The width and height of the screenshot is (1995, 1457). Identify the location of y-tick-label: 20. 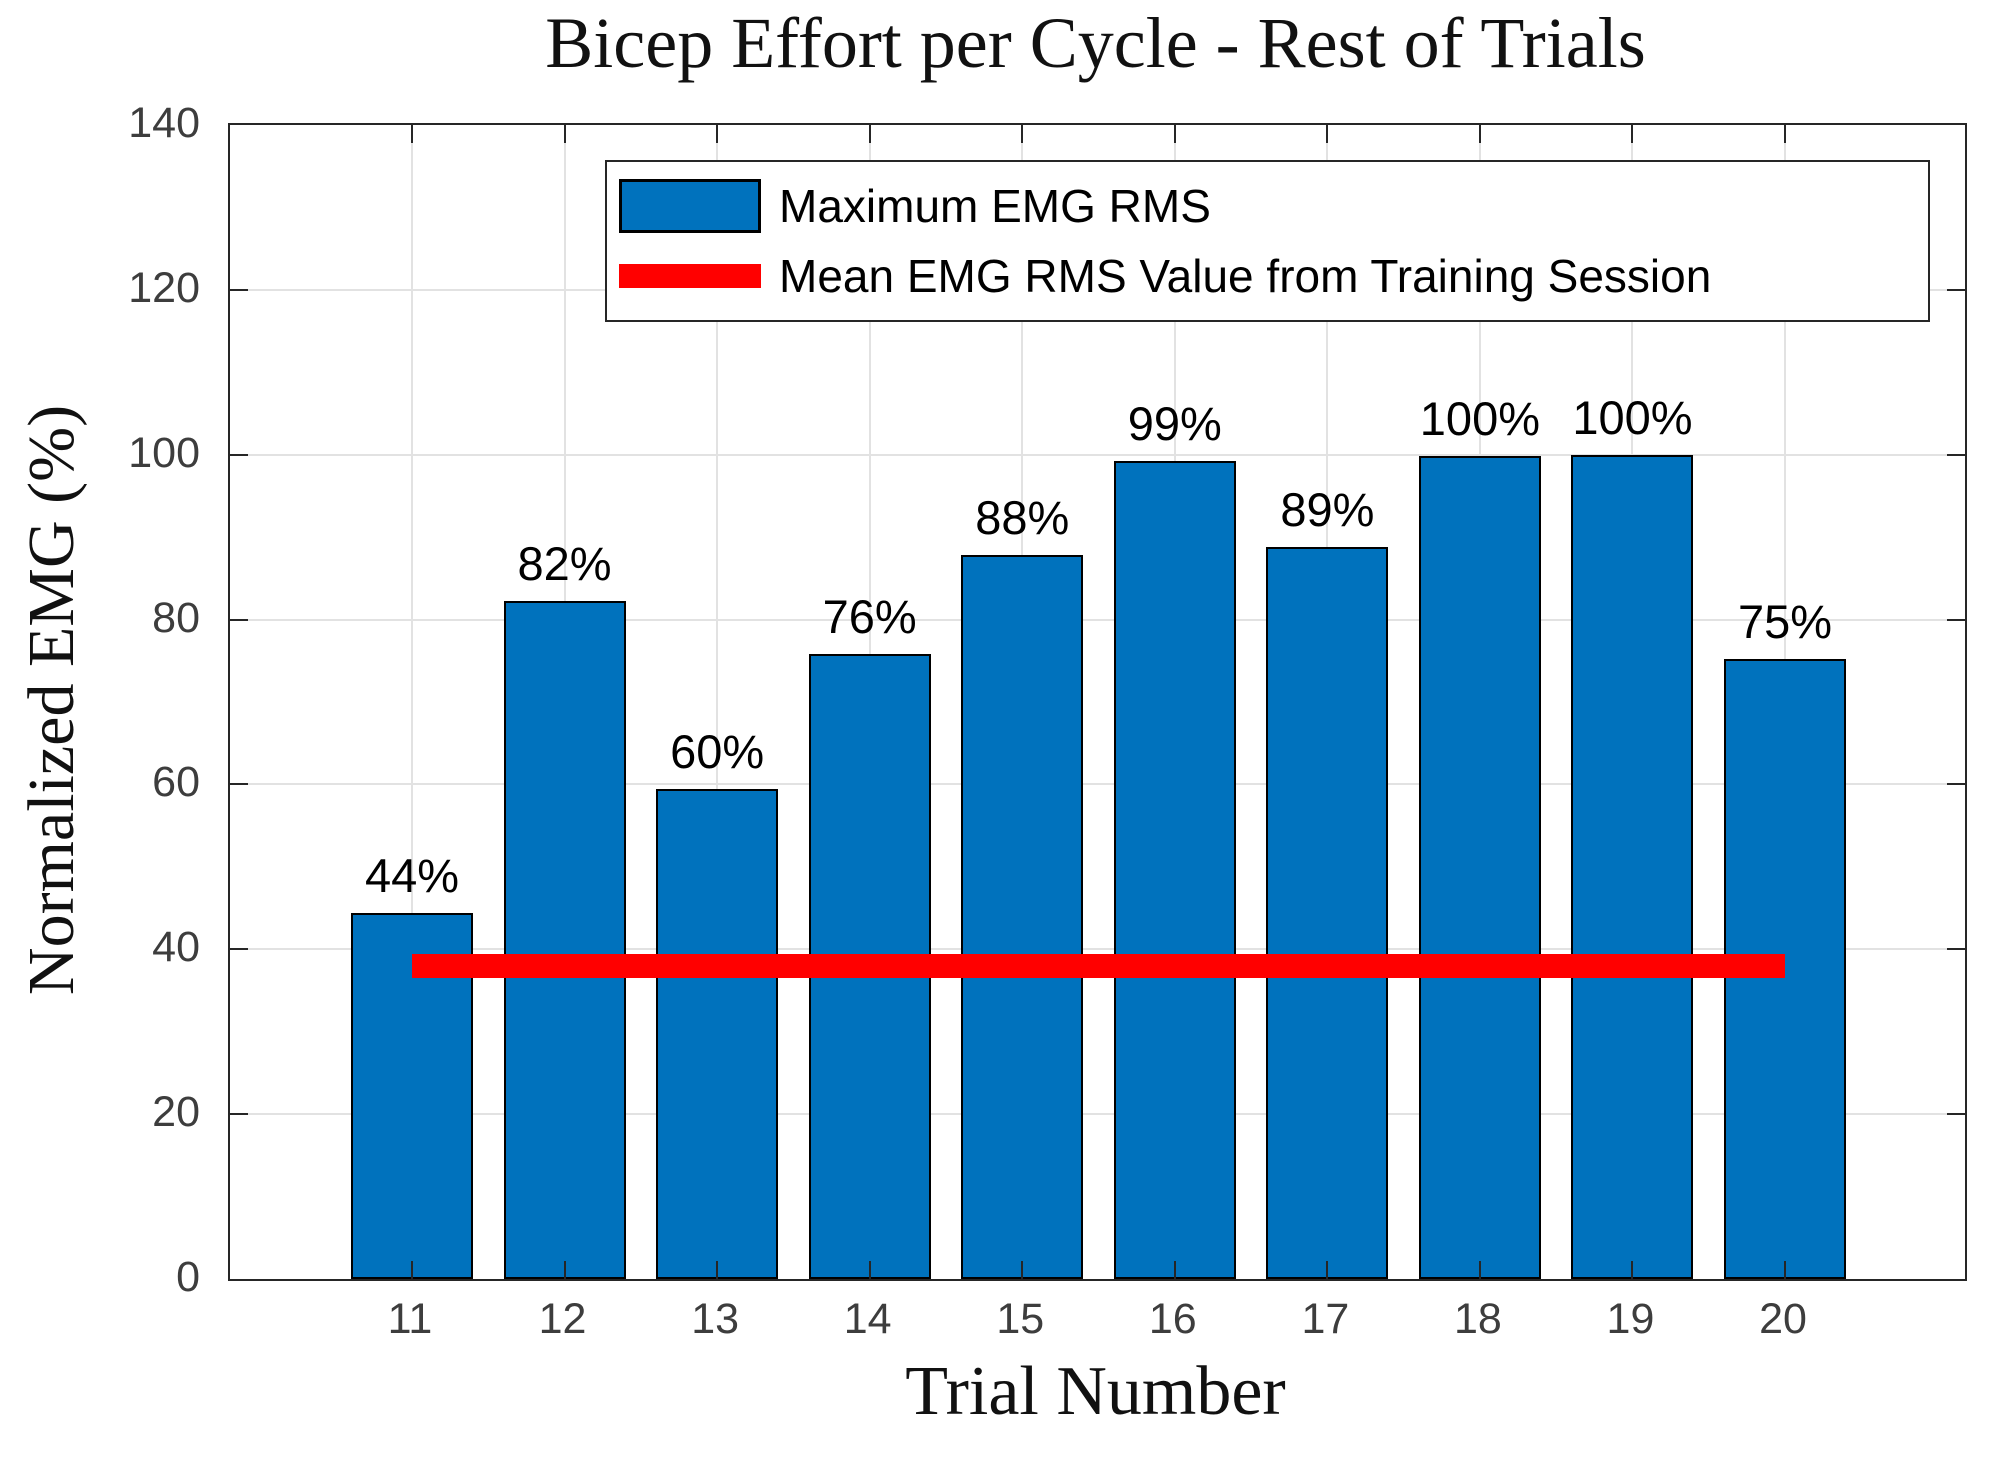
(176, 1112).